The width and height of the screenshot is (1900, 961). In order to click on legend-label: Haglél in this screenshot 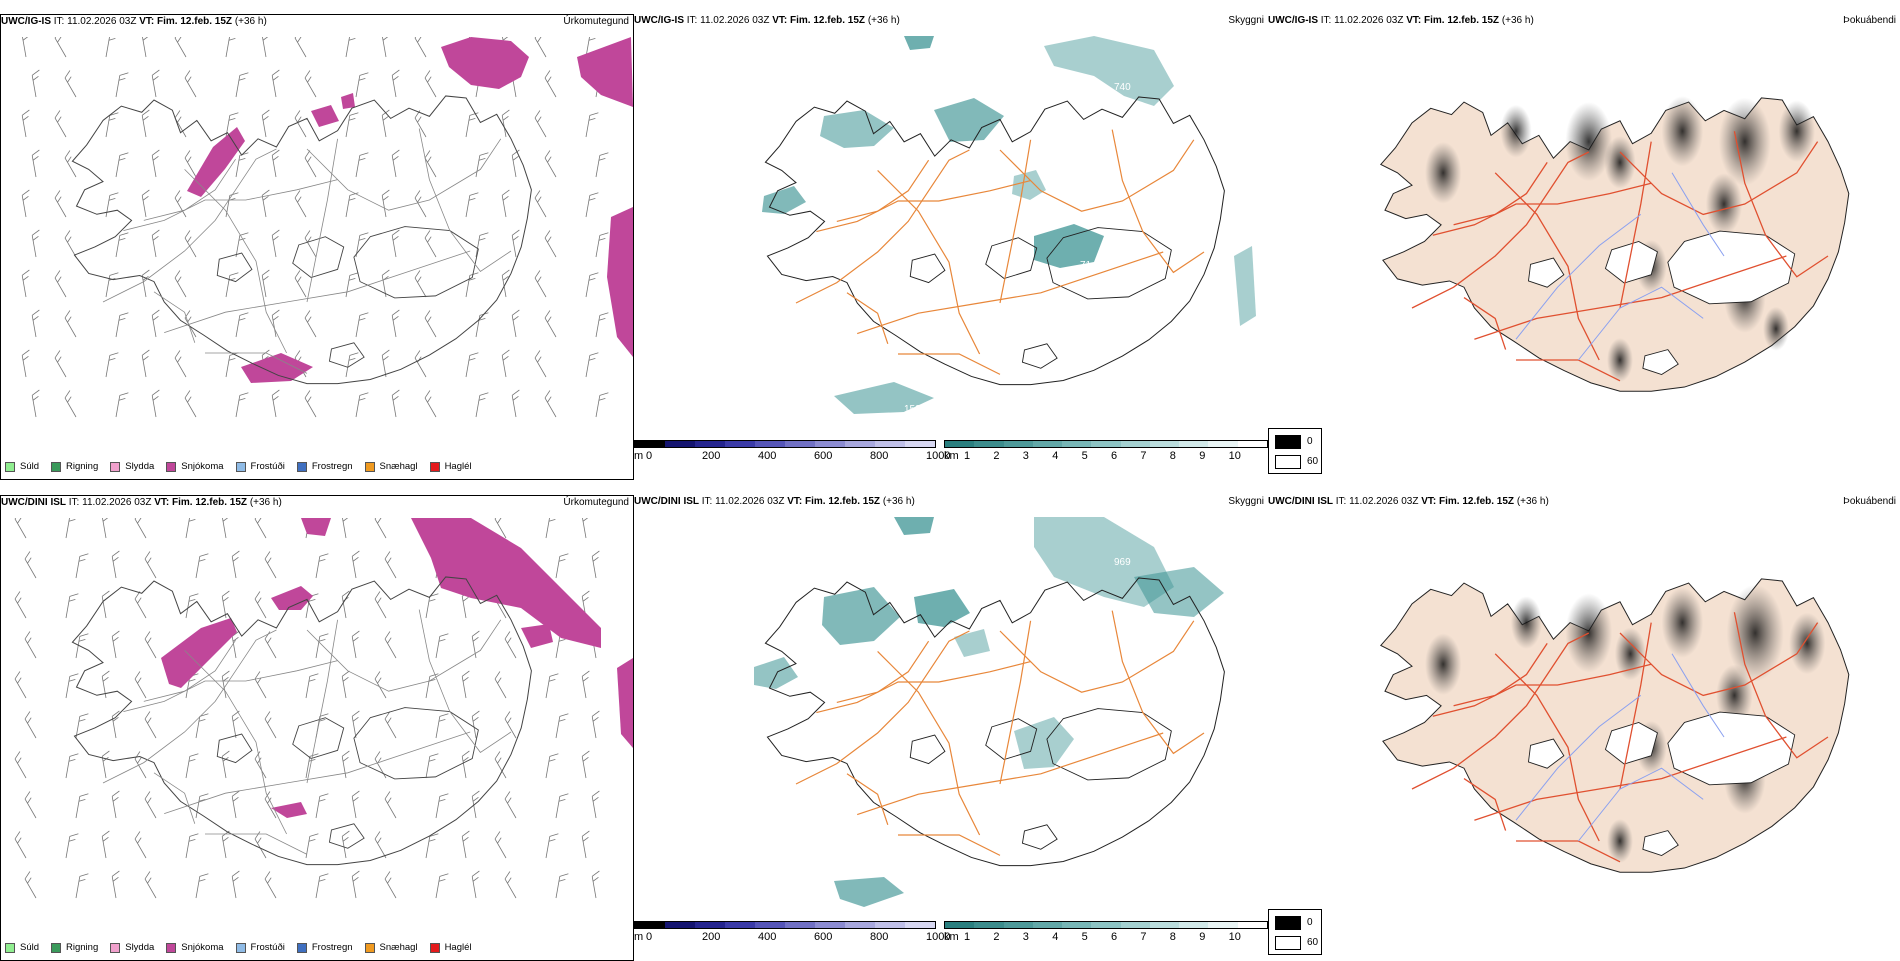, I will do `click(458, 947)`.